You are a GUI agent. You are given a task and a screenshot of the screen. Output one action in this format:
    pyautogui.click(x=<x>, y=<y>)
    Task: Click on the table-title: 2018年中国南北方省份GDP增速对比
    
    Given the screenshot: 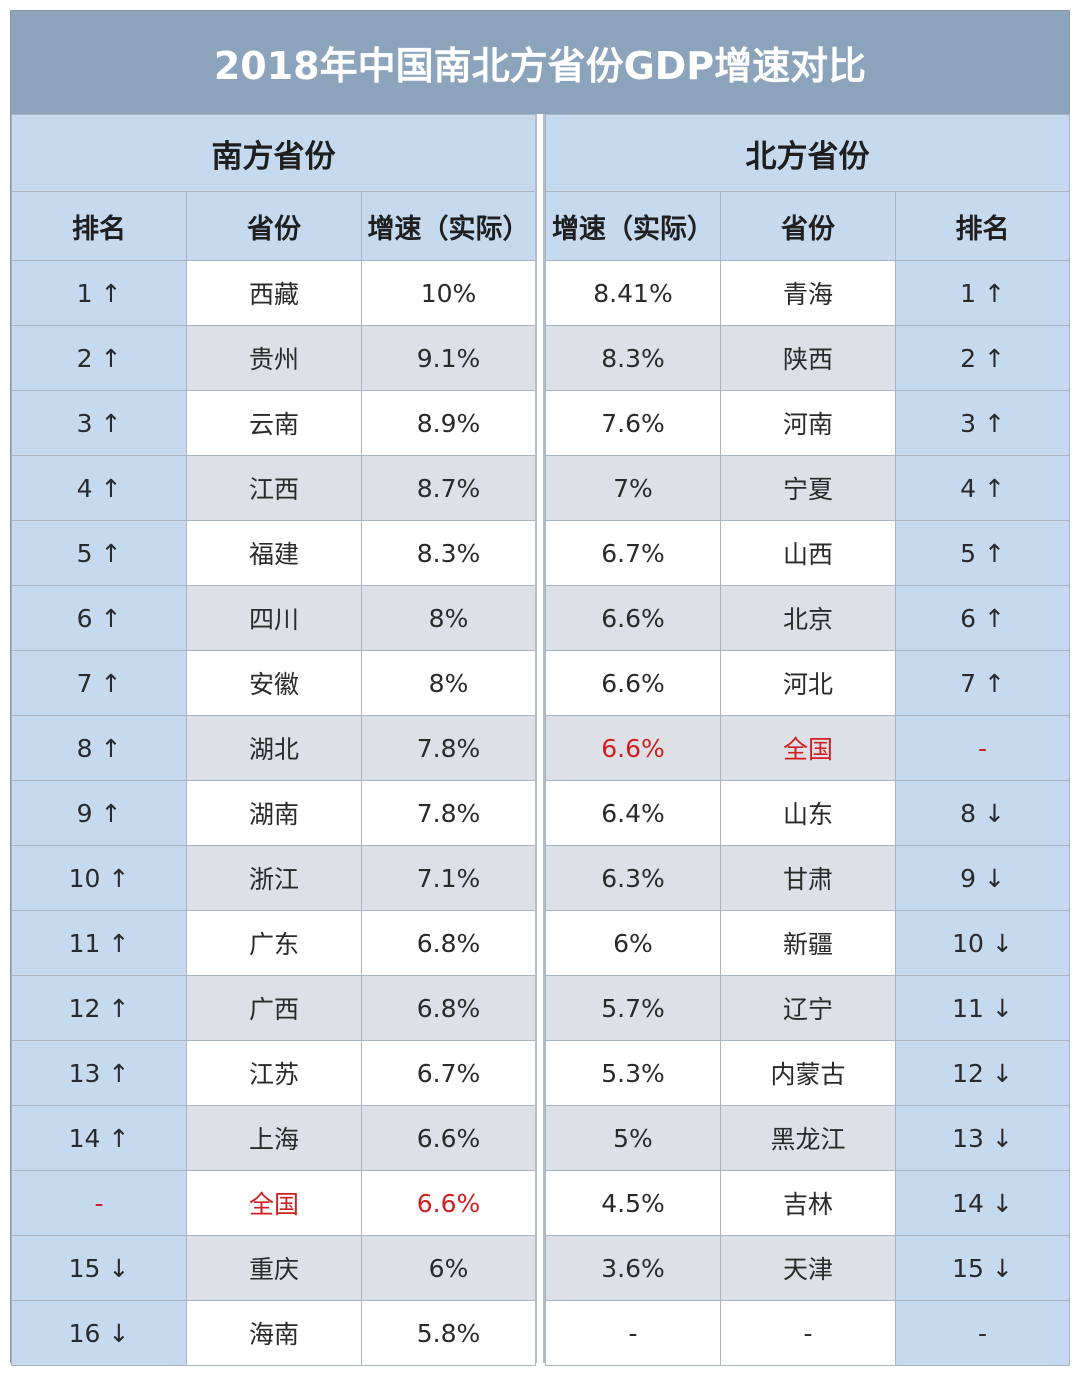 What is the action you would take?
    pyautogui.click(x=540, y=63)
    